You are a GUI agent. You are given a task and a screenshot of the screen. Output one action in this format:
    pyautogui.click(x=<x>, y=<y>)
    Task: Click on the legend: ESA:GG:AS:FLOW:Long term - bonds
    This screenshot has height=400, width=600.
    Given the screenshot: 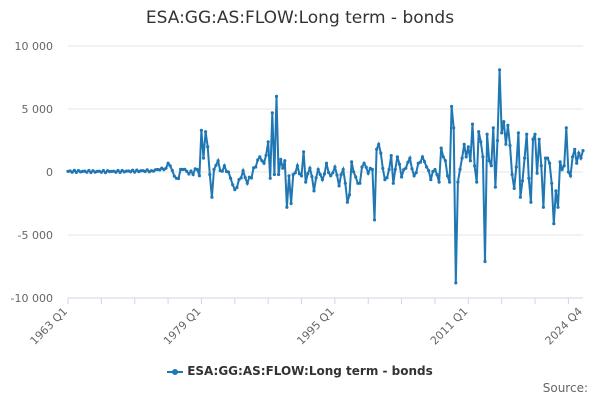 What is the action you would take?
    pyautogui.click(x=300, y=371)
    